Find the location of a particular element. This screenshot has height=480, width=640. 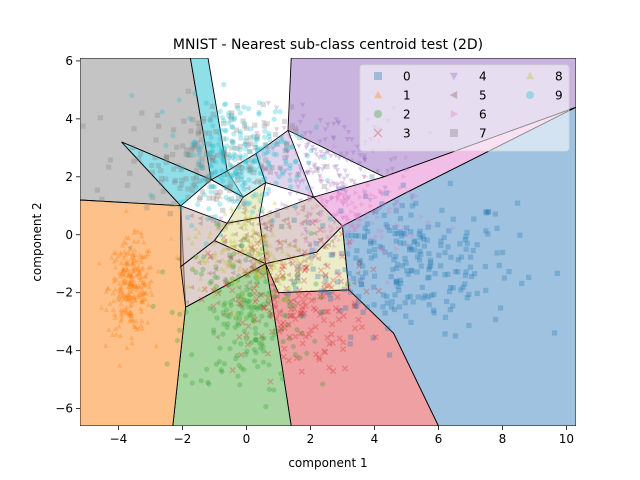

legend-marker is located at coordinates (454, 114).